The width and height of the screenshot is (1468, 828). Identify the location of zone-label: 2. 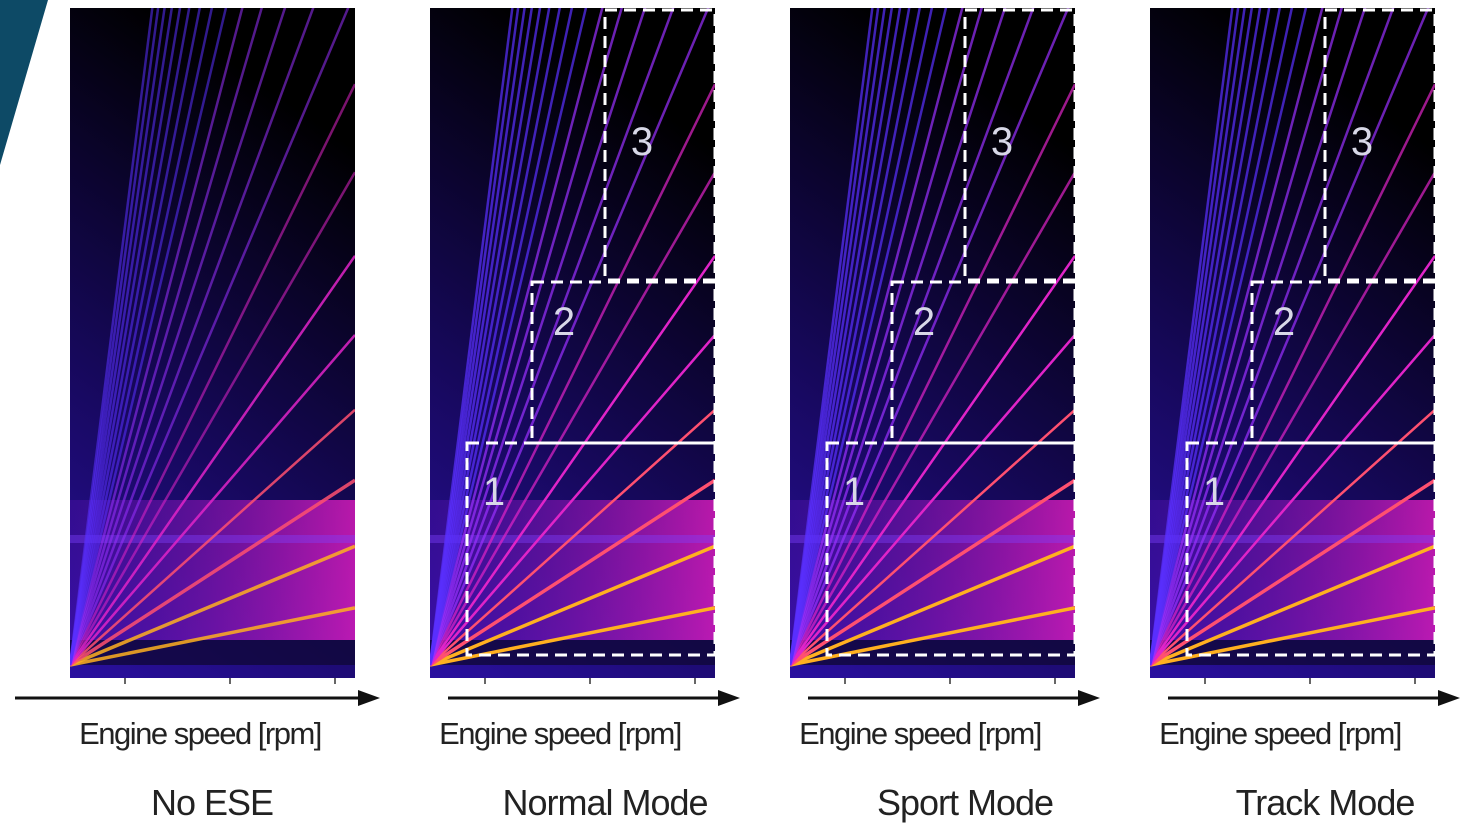
(1284, 322).